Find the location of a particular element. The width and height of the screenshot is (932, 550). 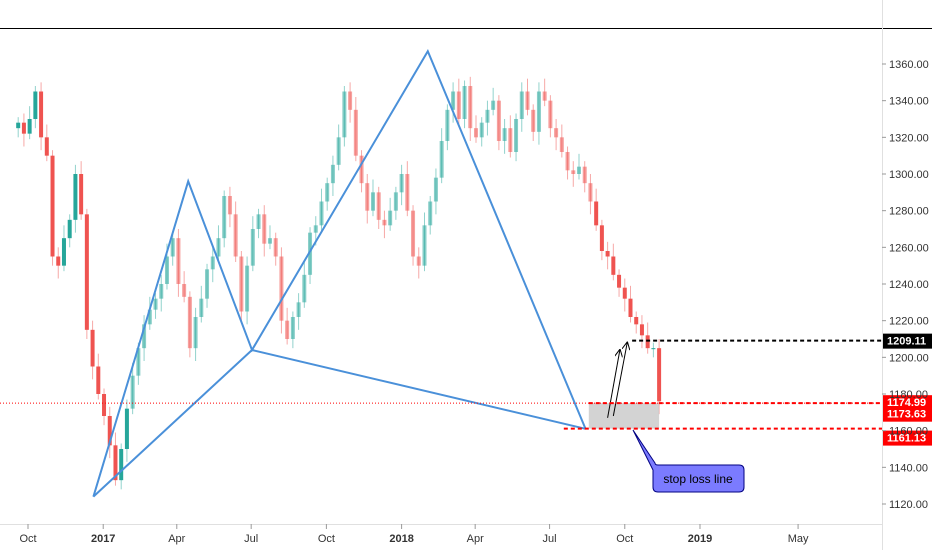

pattern-bd-line is located at coordinates (418, 389).